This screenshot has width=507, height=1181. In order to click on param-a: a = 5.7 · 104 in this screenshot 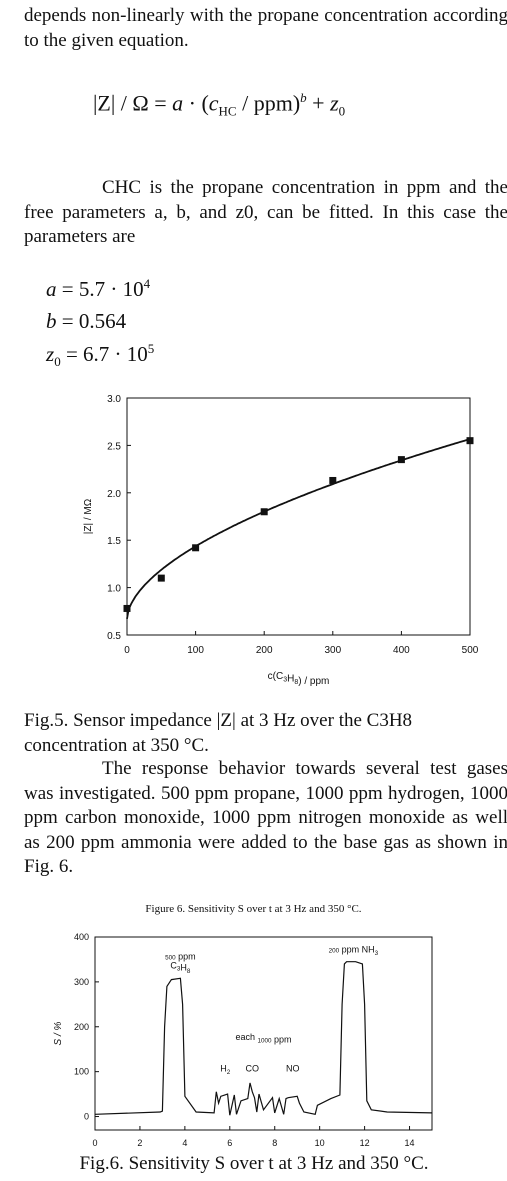, I will do `click(98, 288)`.